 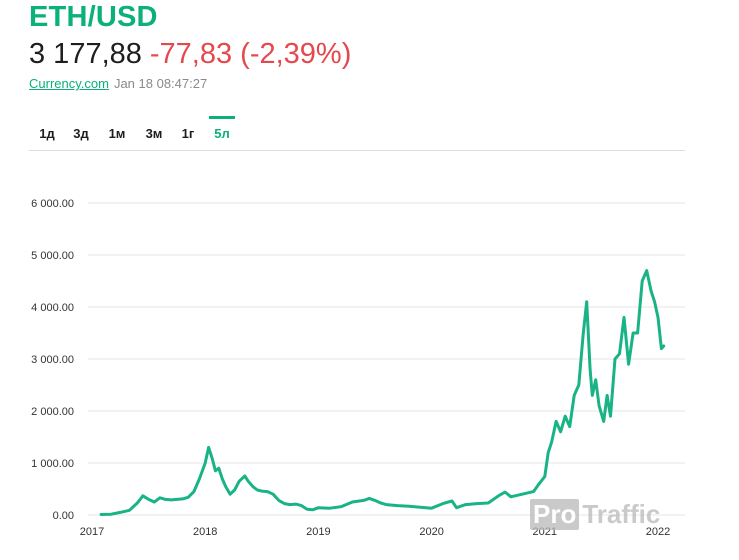 What do you see at coordinates (160, 83) in the screenshot?
I see `quote-timestamp: Jan 18 08:47:27` at bounding box center [160, 83].